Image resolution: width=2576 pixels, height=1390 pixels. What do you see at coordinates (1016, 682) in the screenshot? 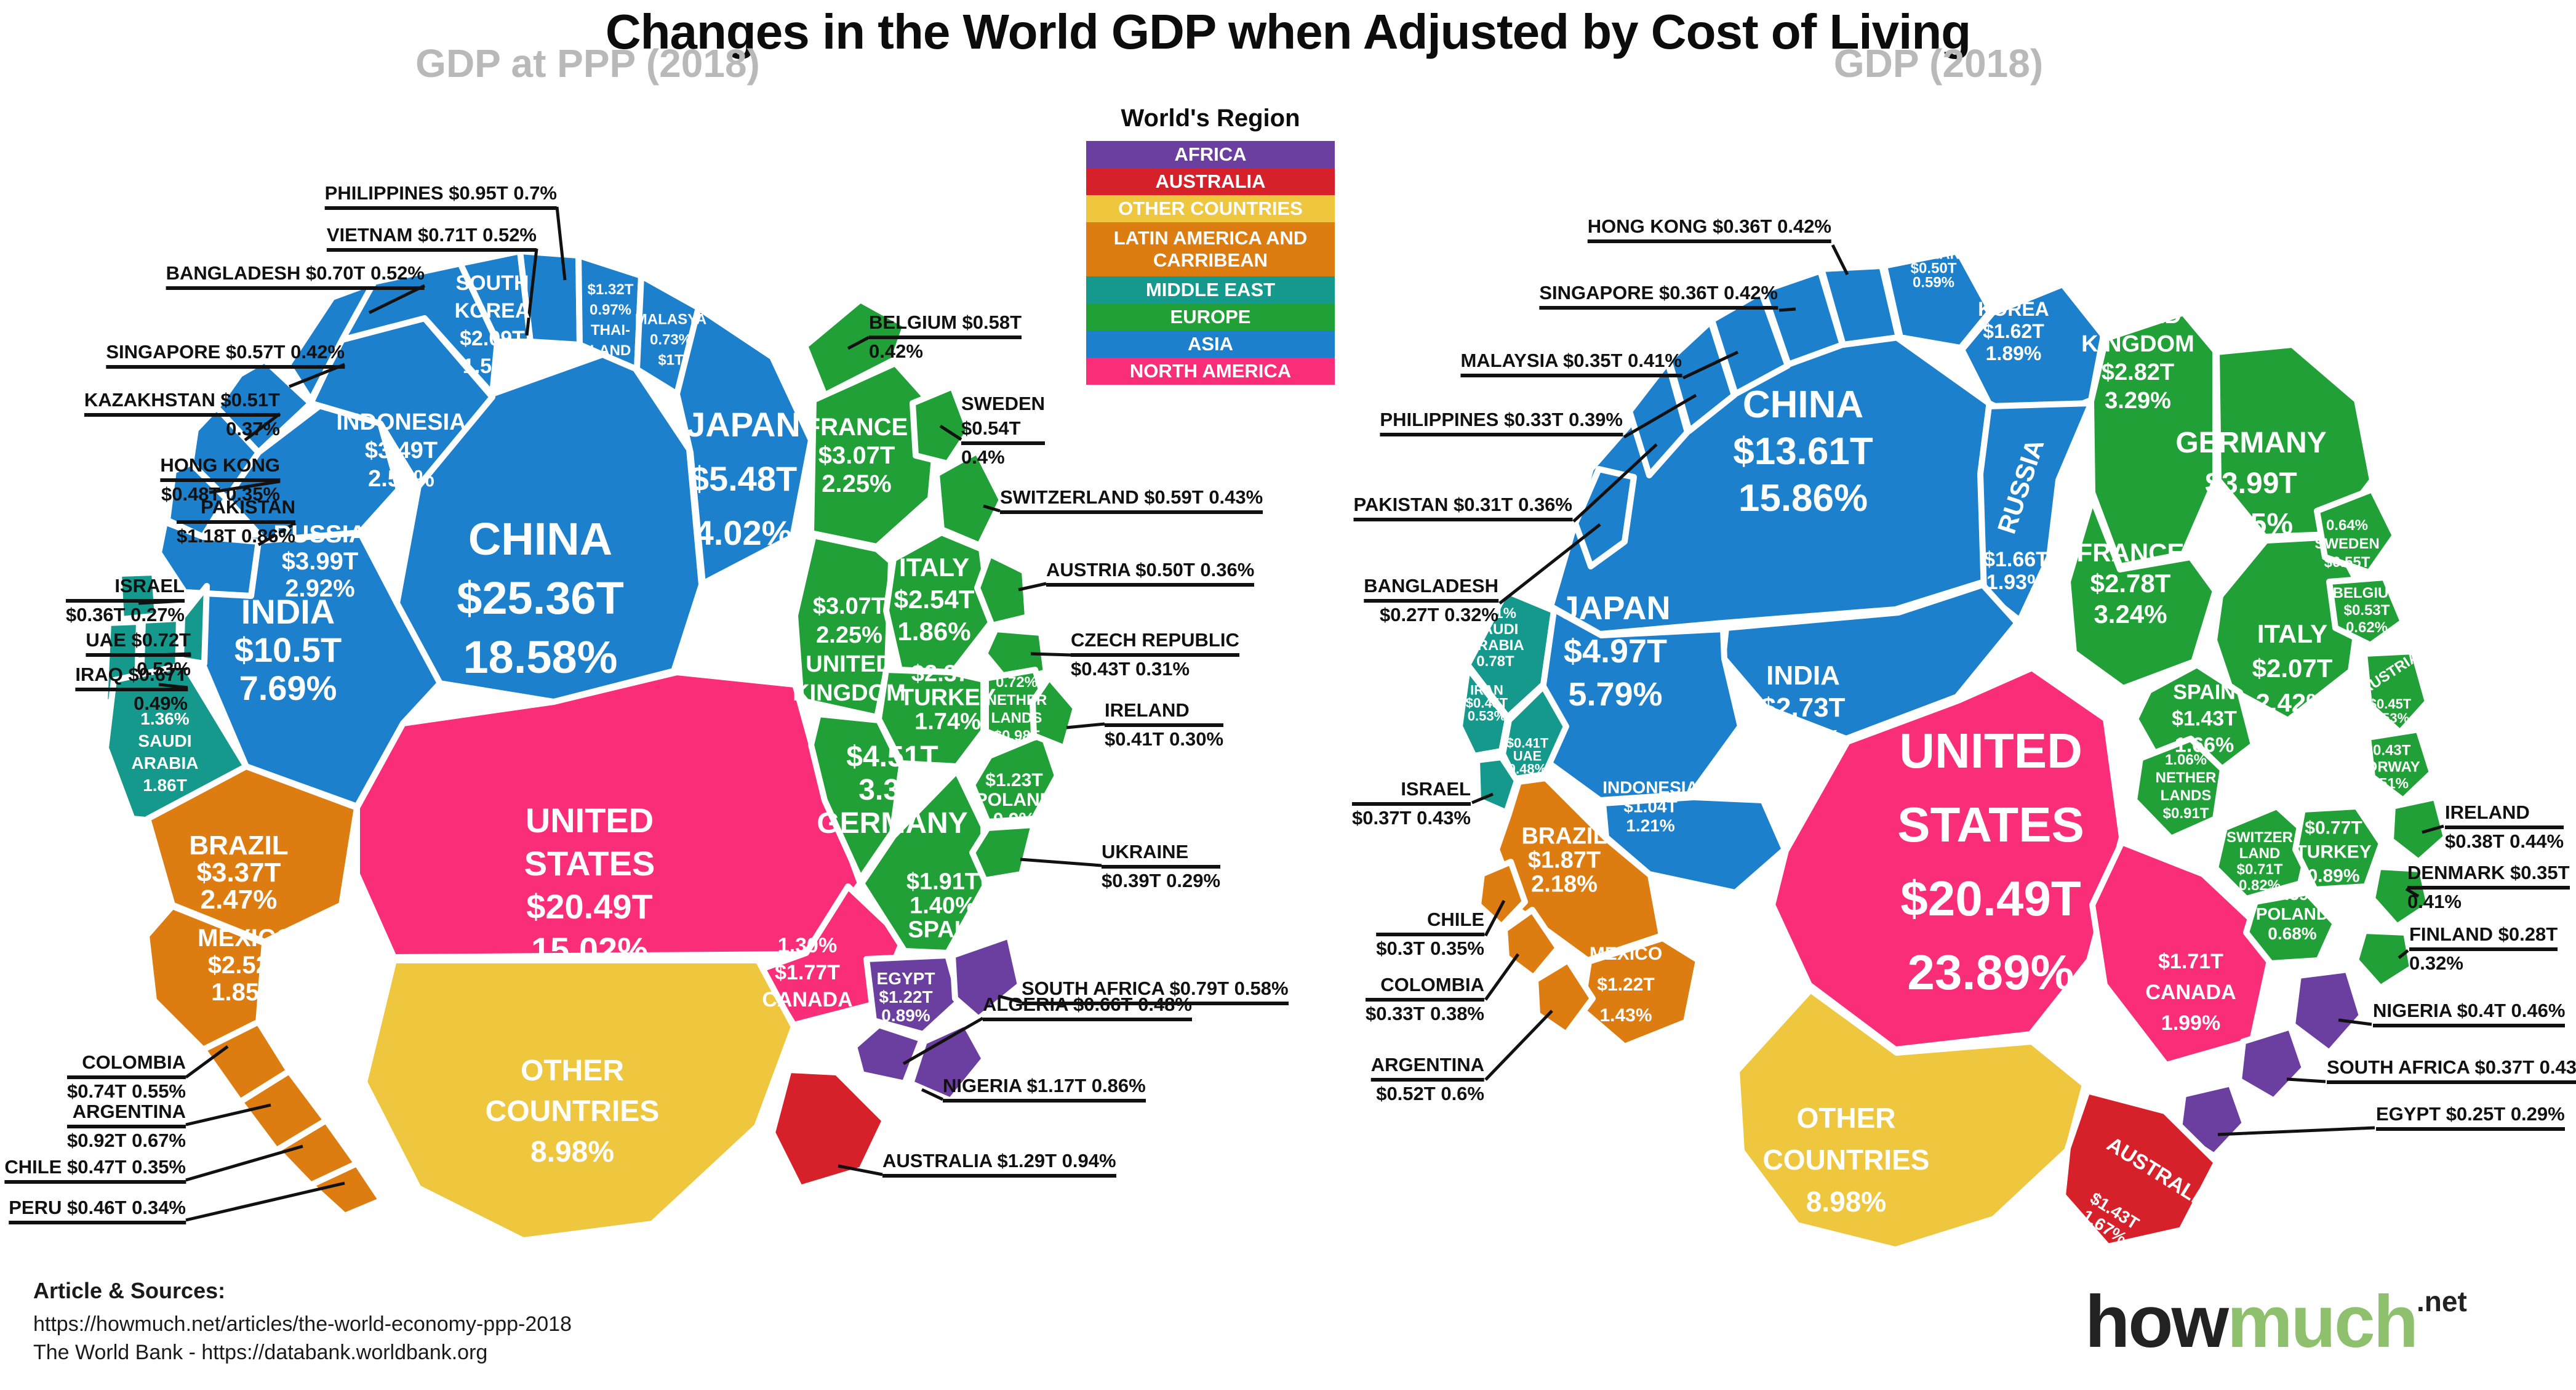
I see `cell-label-line: 0.72%` at bounding box center [1016, 682].